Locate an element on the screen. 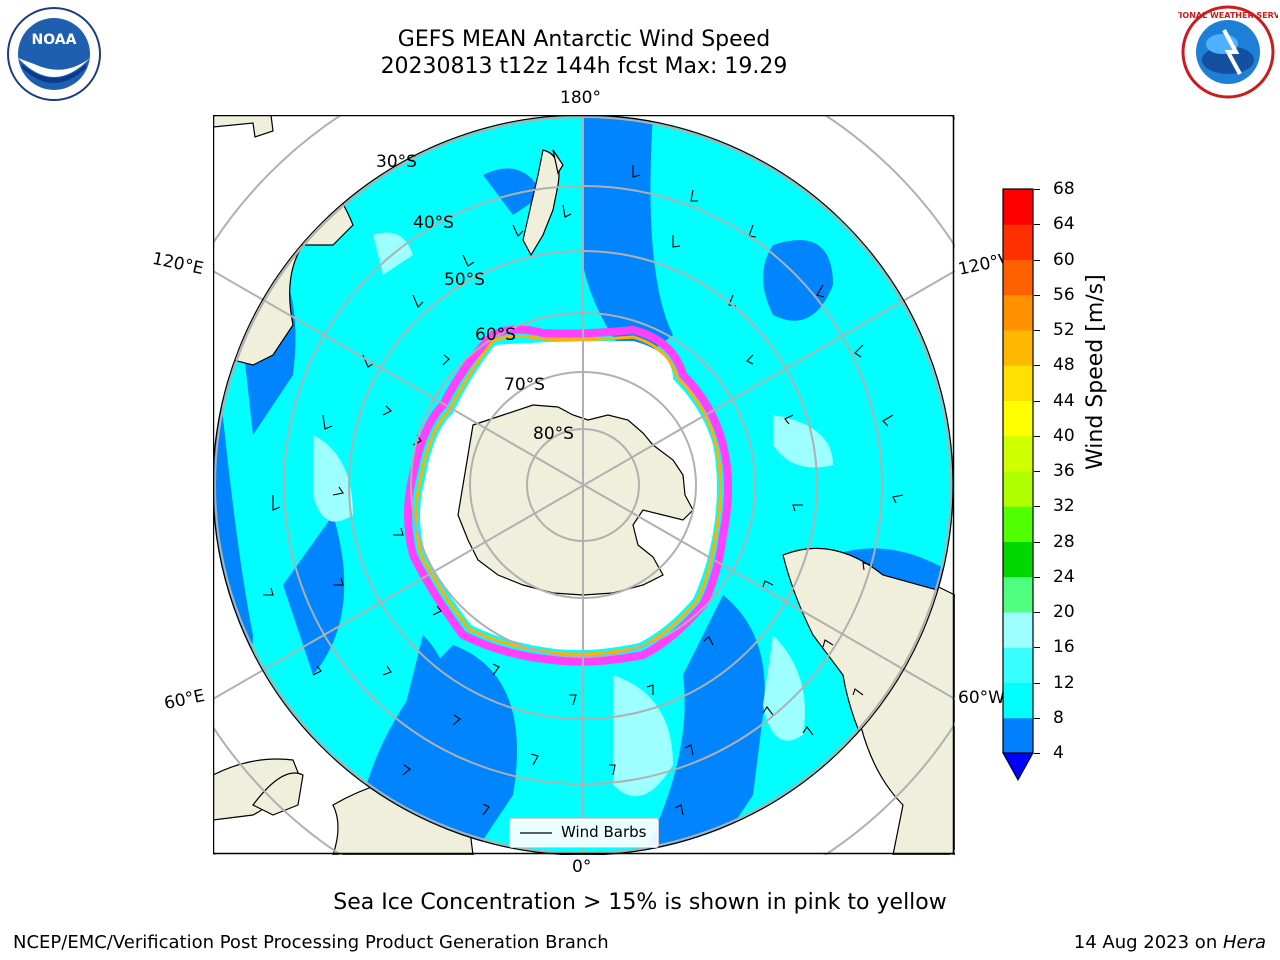 The image size is (1280, 960). antarctica is located at coordinates (575, 500).